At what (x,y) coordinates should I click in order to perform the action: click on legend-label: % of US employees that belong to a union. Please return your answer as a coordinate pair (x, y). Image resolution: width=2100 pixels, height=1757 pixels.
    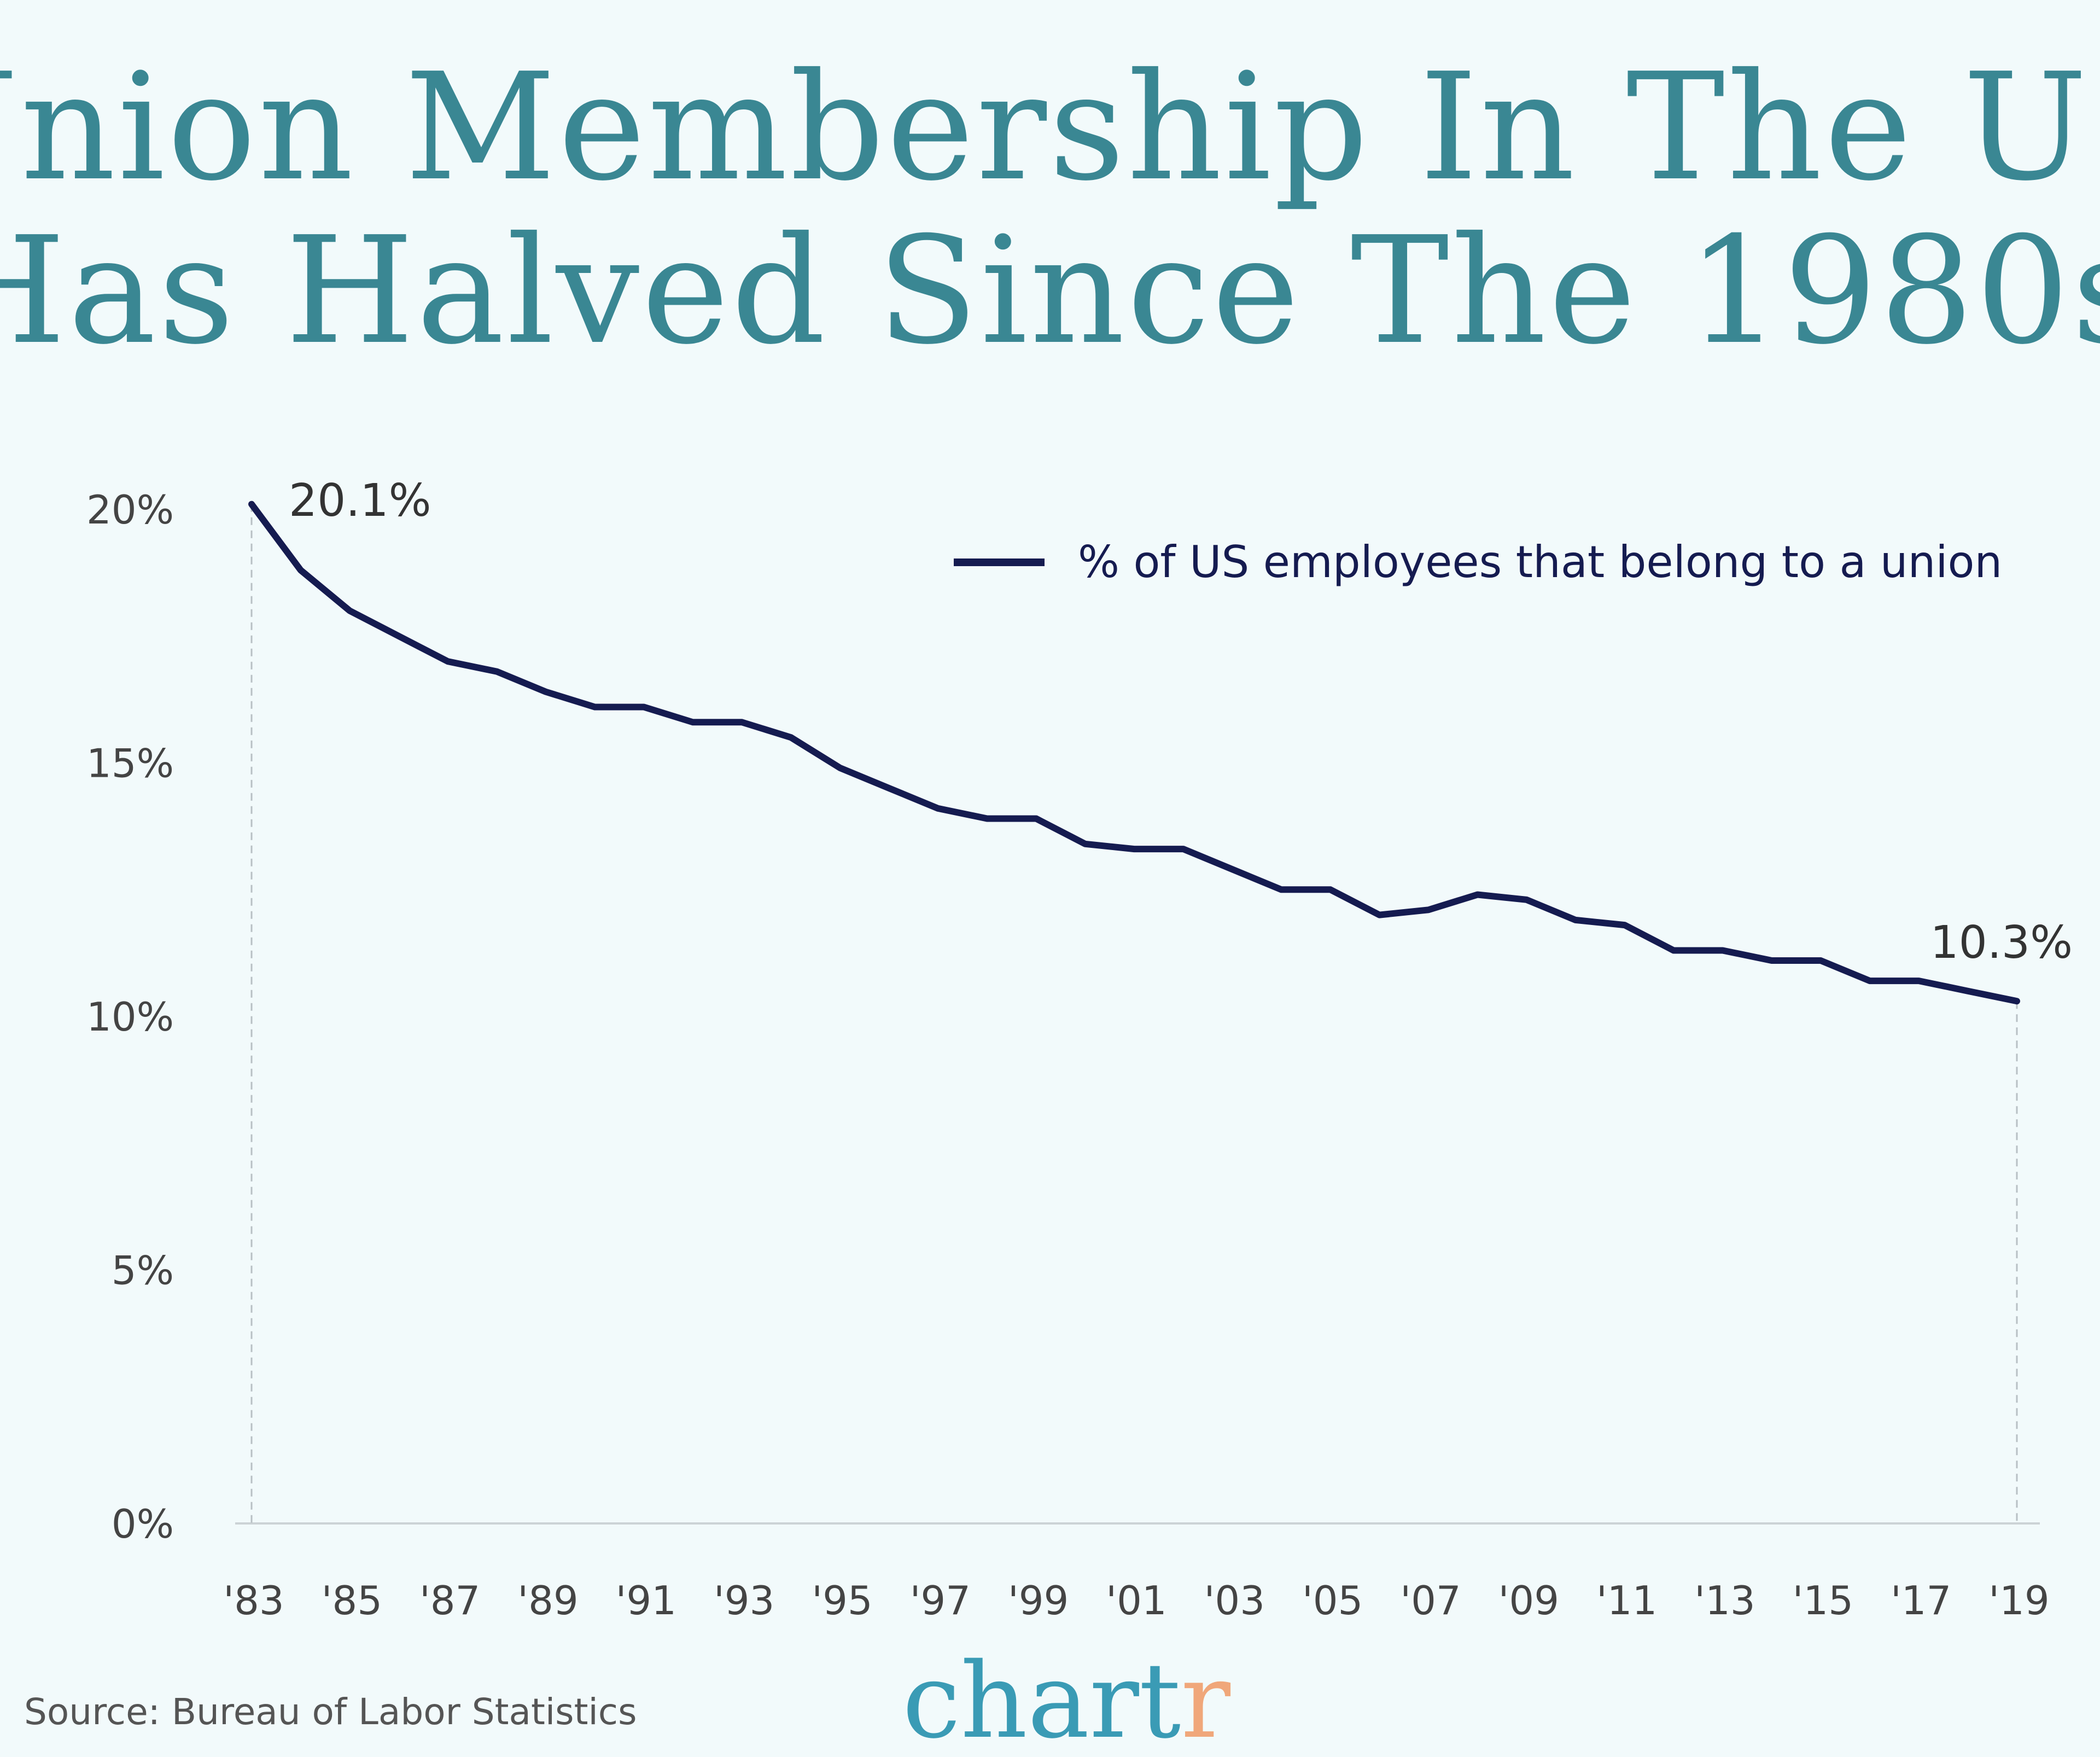
    Looking at the image, I should click on (1540, 562).